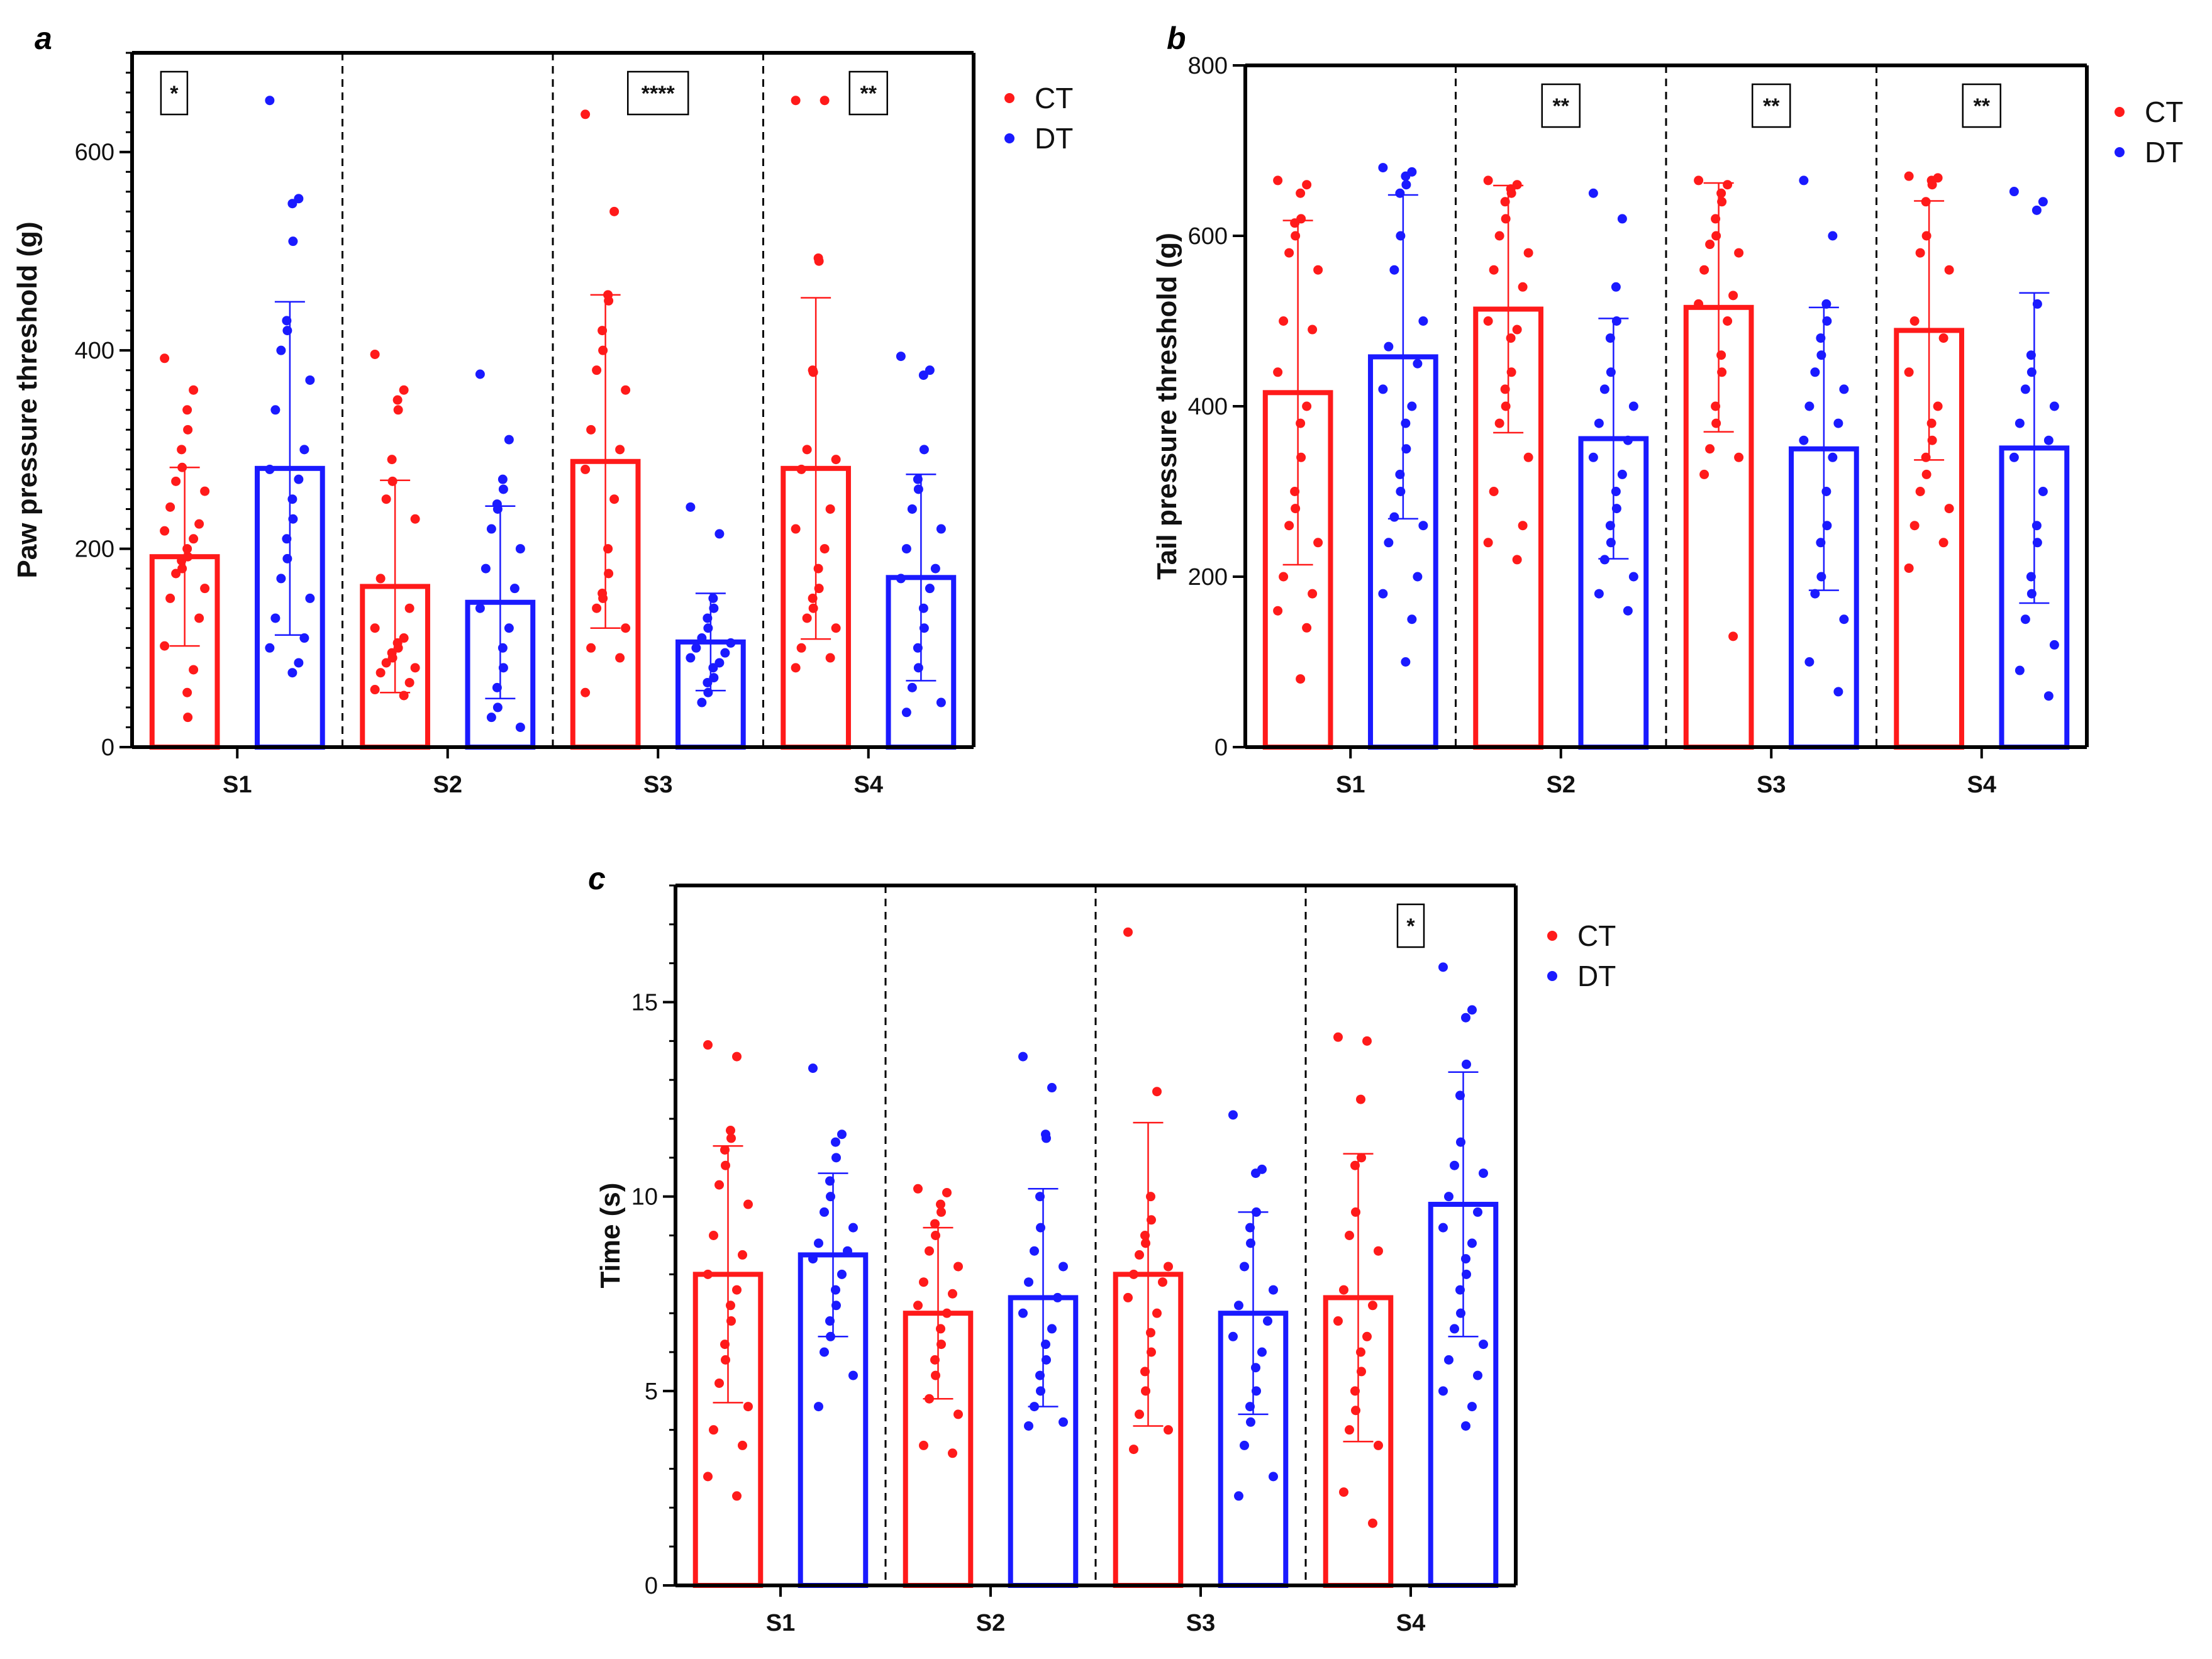 The height and width of the screenshot is (1659, 2212). Describe the element at coordinates (1221, 748) in the screenshot. I see `y-tick-label: 0` at that location.